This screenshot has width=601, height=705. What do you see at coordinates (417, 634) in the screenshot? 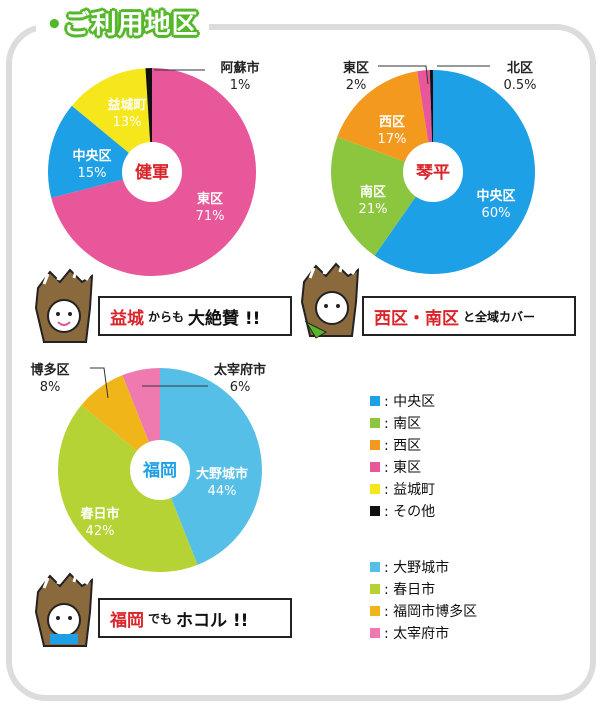
I see `legend-label: : 太宰府市` at bounding box center [417, 634].